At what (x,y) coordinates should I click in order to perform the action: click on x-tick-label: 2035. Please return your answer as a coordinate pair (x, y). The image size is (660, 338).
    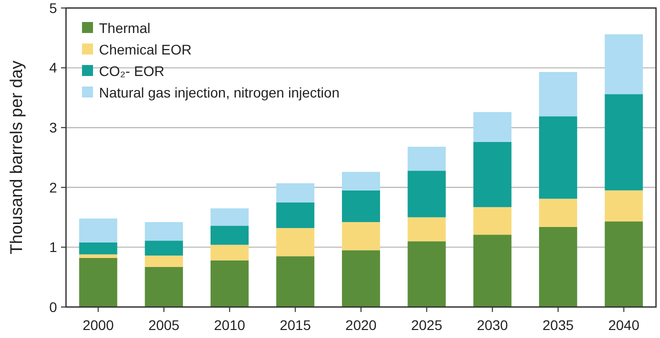
    Looking at the image, I should click on (558, 325).